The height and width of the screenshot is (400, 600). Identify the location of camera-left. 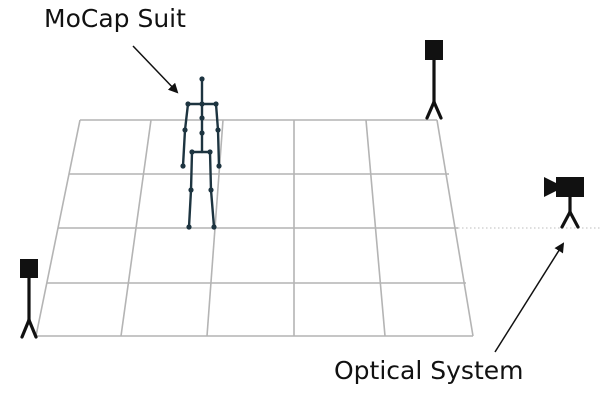
(29, 299).